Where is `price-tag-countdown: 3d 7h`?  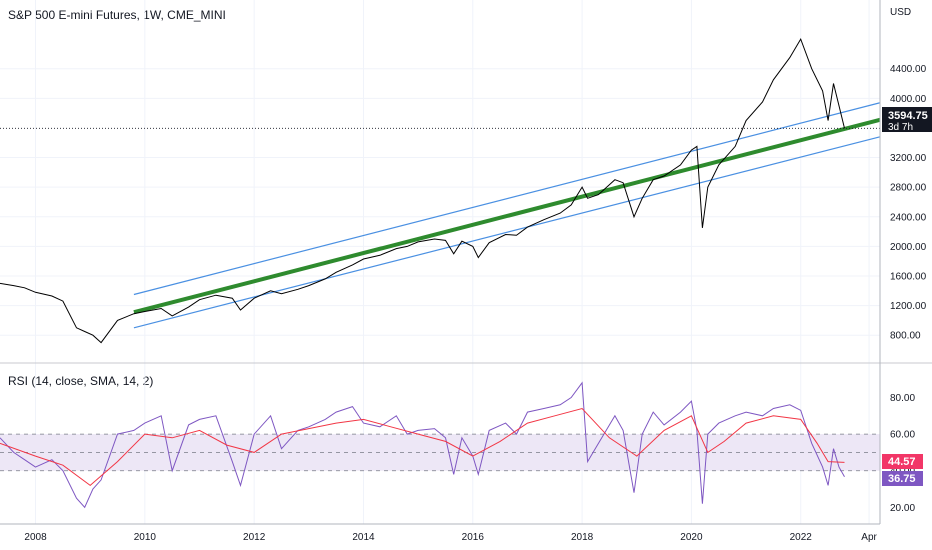 price-tag-countdown: 3d 7h is located at coordinates (900, 127).